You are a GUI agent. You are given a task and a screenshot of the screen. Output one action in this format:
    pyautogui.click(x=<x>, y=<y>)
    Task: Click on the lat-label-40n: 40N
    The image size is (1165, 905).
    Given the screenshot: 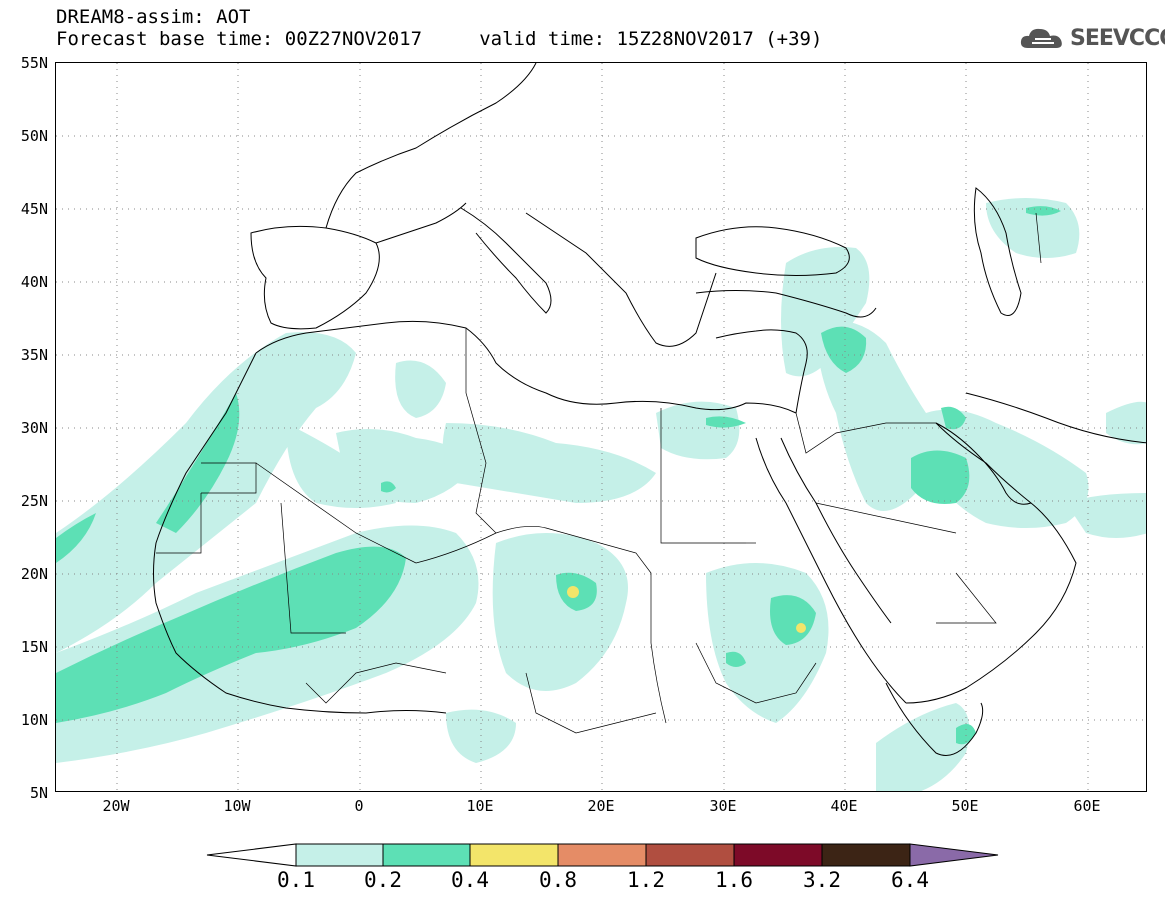 What is the action you would take?
    pyautogui.click(x=34, y=282)
    